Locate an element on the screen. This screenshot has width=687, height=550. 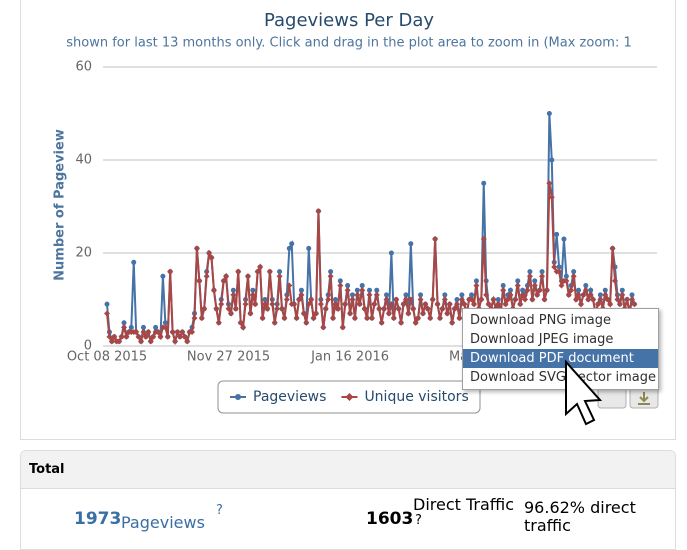
menu-item: Download PDF document is located at coordinates (560, 358).